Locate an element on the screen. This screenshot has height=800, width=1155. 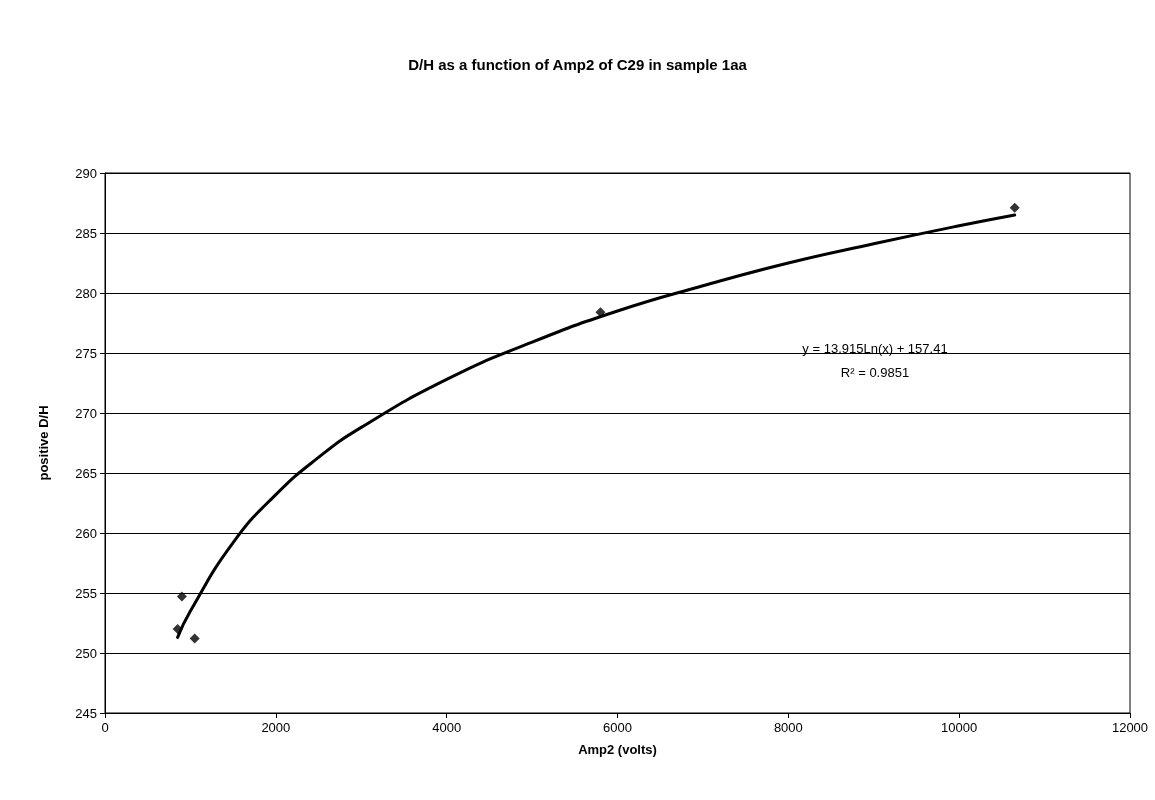
y-tick-label: 290 is located at coordinates (86, 173).